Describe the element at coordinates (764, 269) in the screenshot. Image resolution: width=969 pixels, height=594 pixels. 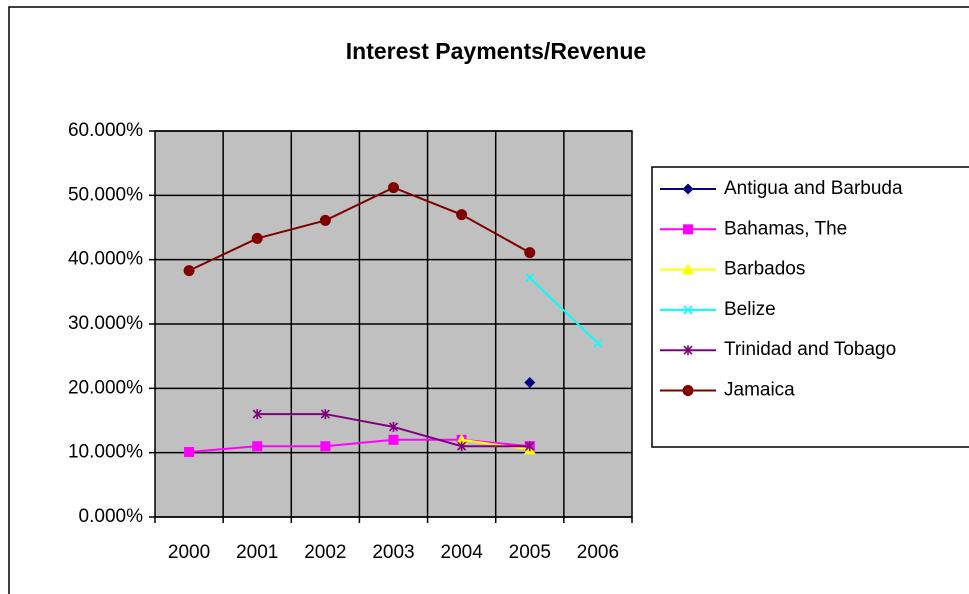
I see `legend-label: Barbados` at that location.